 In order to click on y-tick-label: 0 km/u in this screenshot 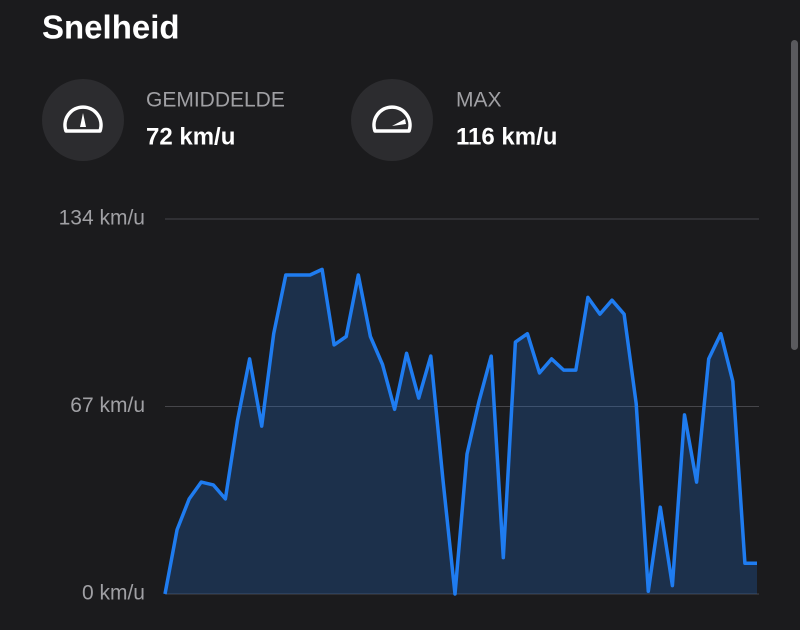, I will do `click(113, 593)`.